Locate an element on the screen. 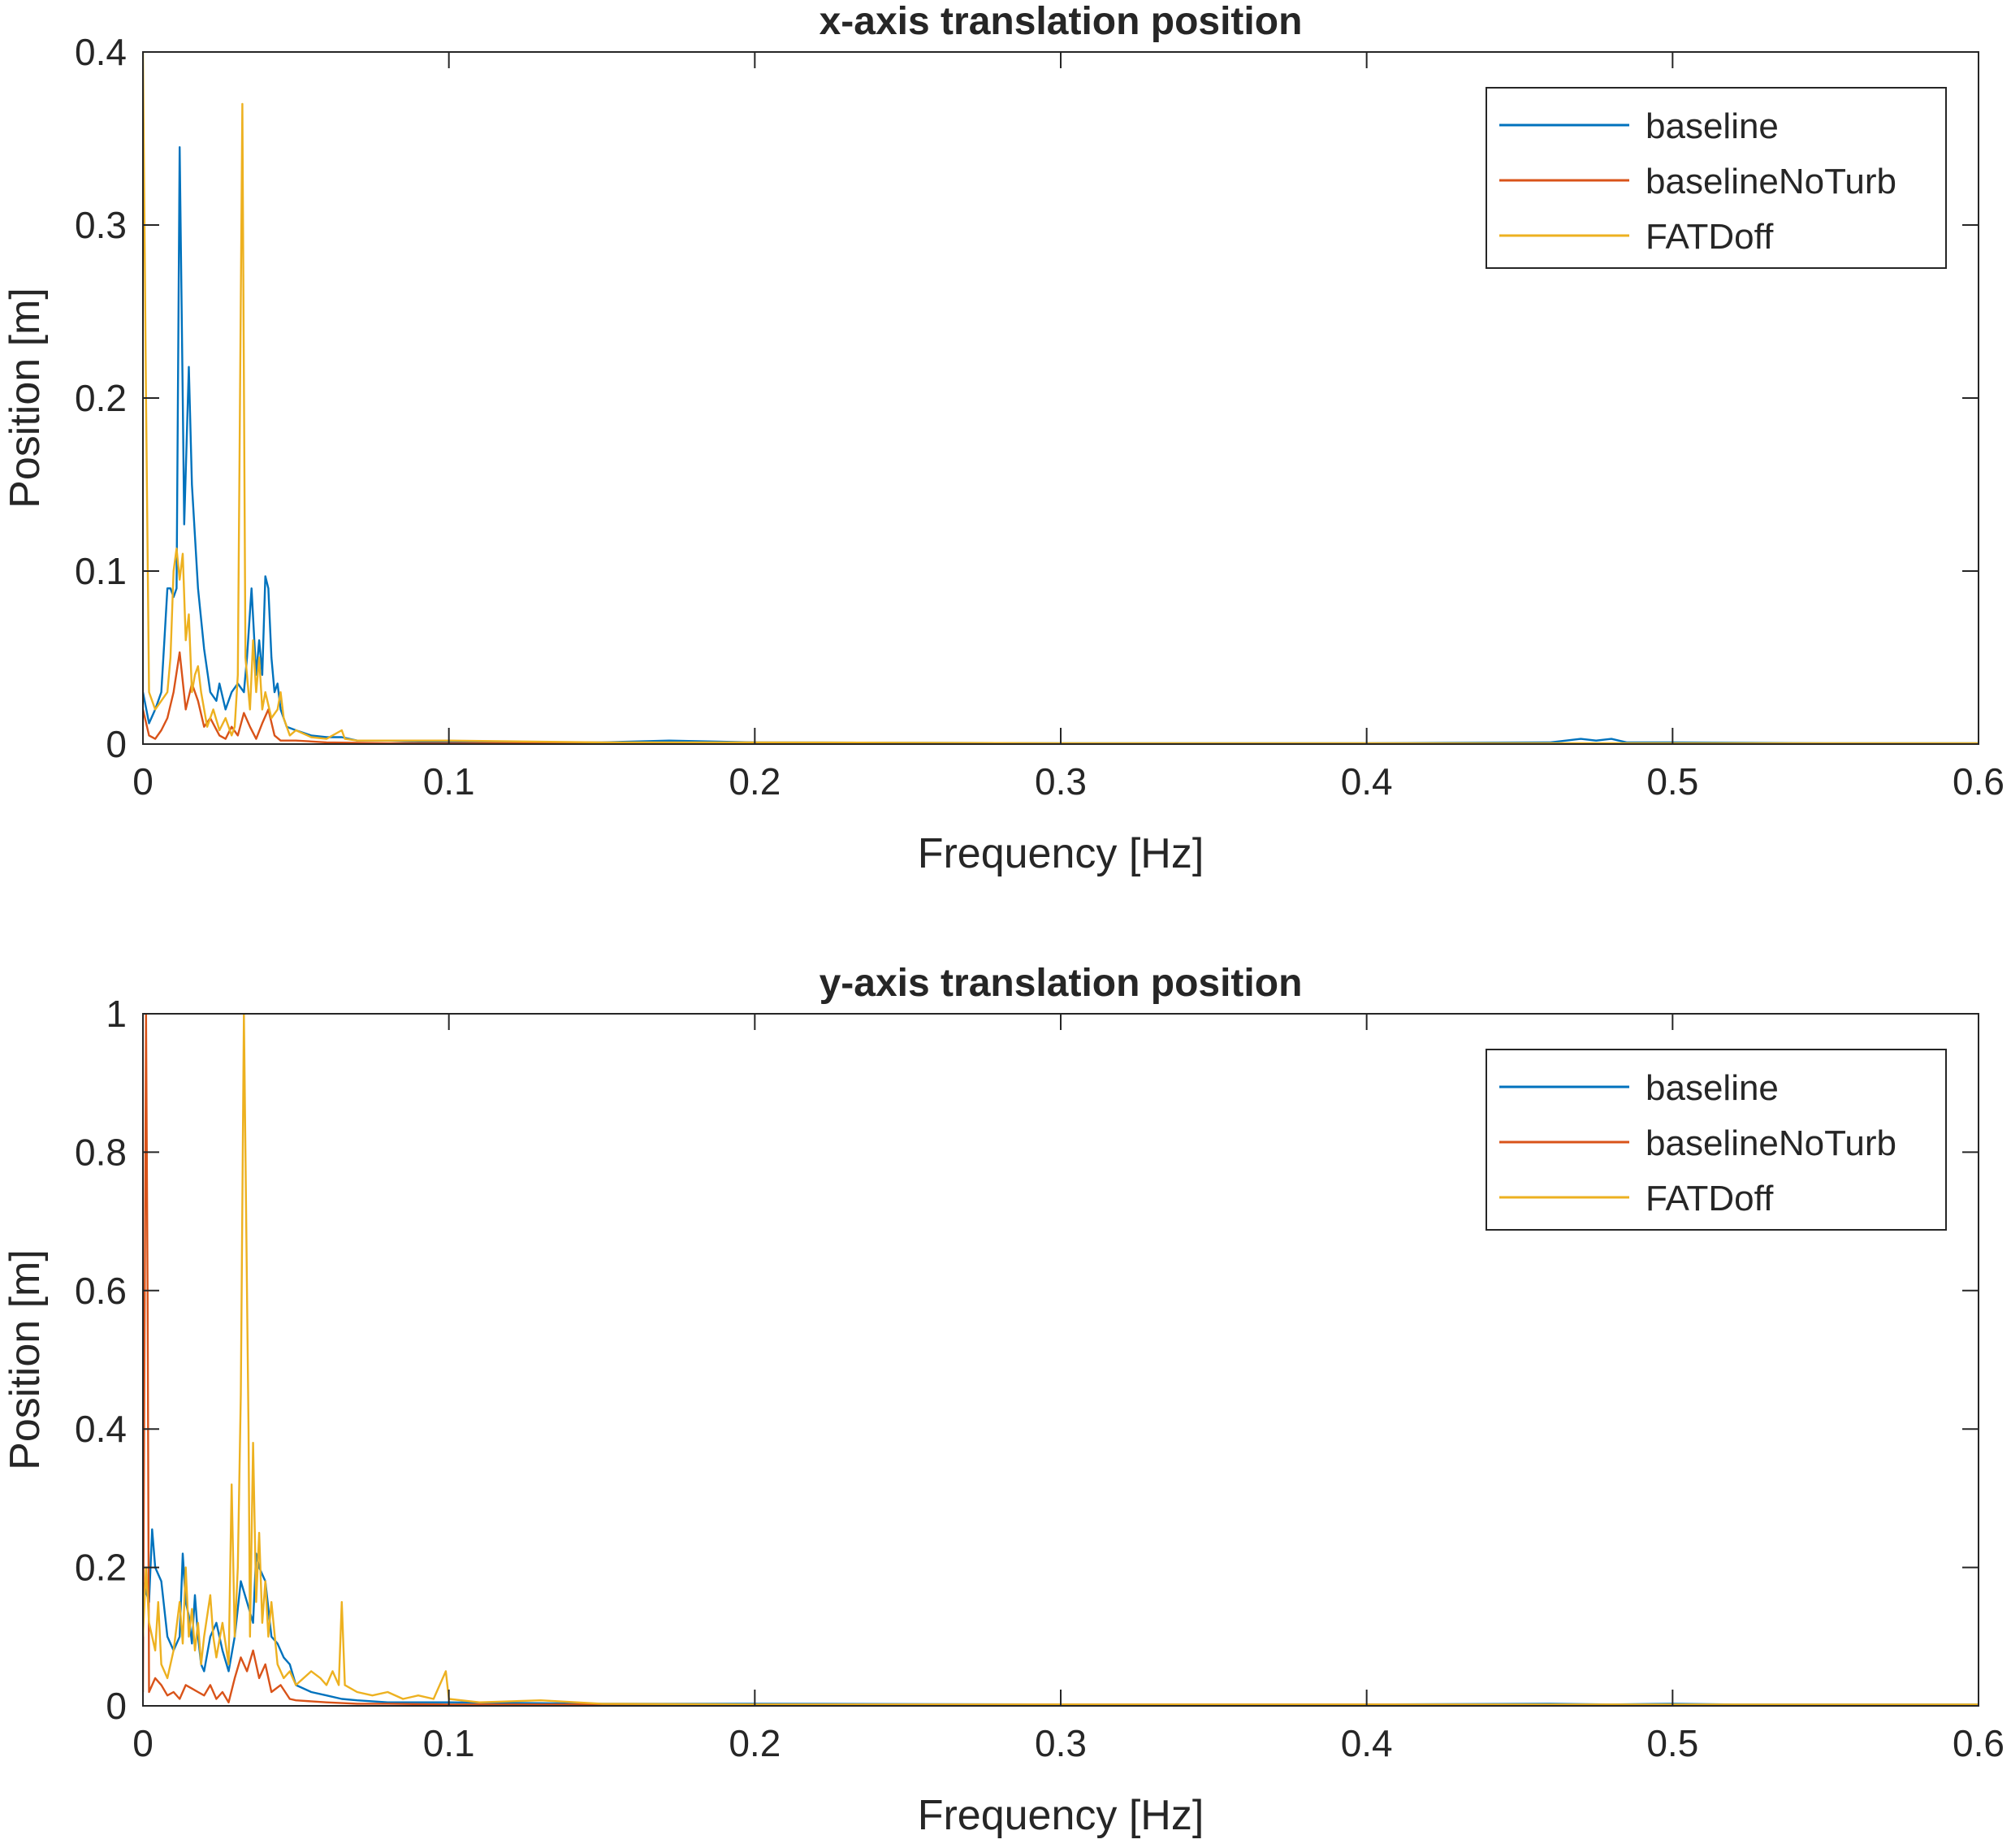 The image size is (2011, 1848). chart-title: y-axis translation position is located at coordinates (1061, 983).